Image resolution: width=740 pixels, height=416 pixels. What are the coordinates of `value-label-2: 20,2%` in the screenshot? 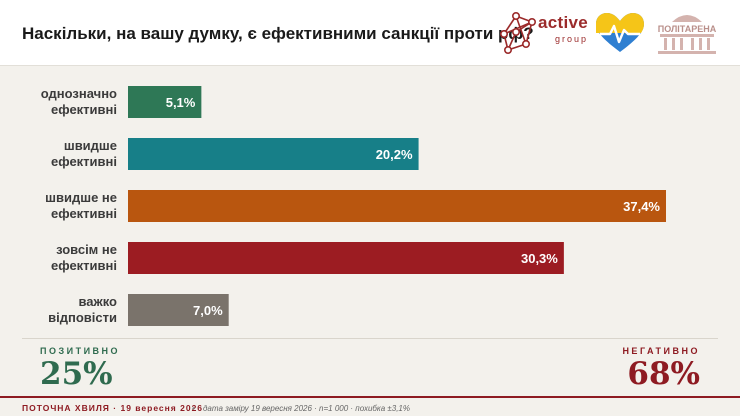 It's located at (394, 154).